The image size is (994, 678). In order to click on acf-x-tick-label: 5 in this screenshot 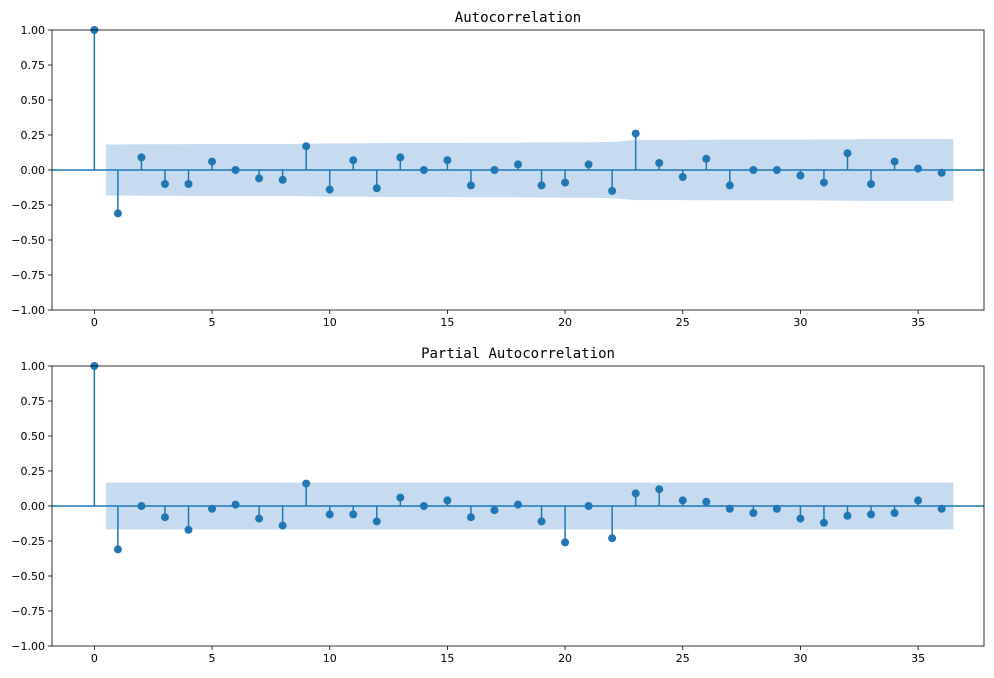, I will do `click(212, 322)`.